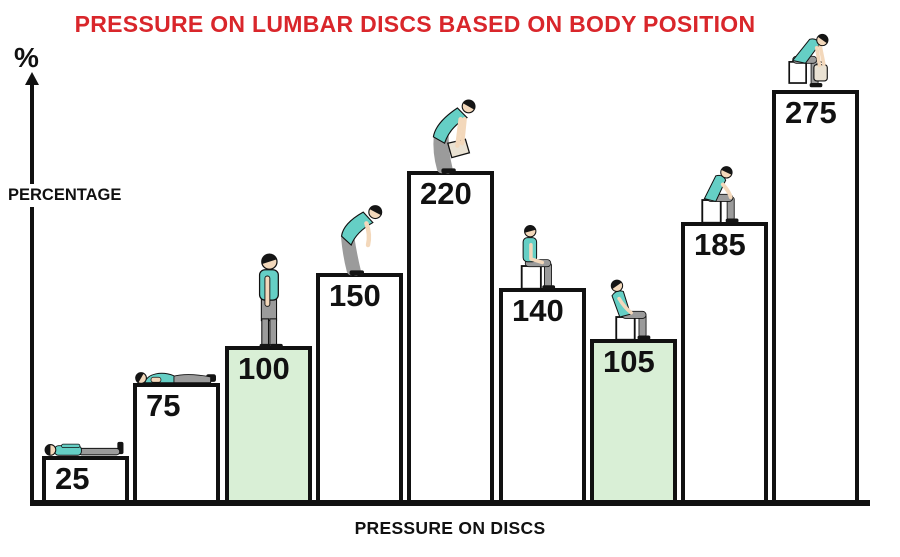 Image resolution: width=900 pixels, height=557 pixels. What do you see at coordinates (32, 292) in the screenshot?
I see `y-axis-line` at bounding box center [32, 292].